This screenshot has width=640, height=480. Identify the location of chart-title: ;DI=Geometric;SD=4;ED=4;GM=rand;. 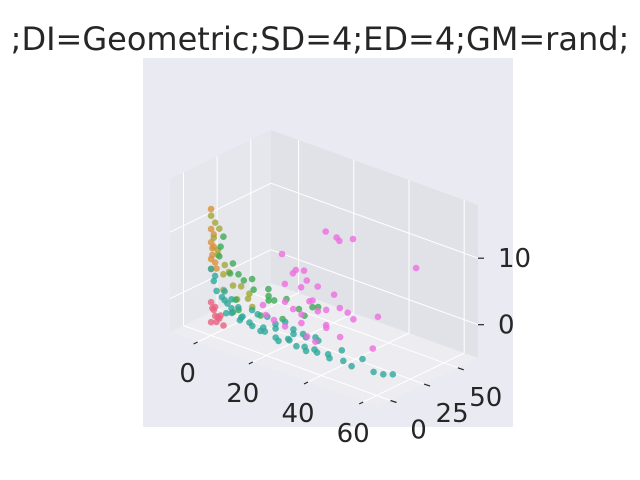
(320, 39).